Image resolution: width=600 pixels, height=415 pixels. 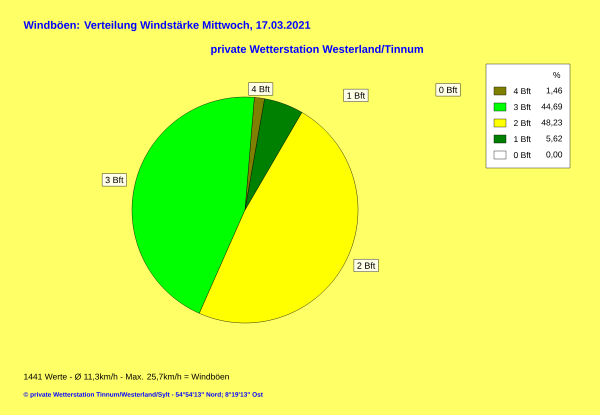 What do you see at coordinates (554, 91) in the screenshot?
I see `data-label: 1,46` at bounding box center [554, 91].